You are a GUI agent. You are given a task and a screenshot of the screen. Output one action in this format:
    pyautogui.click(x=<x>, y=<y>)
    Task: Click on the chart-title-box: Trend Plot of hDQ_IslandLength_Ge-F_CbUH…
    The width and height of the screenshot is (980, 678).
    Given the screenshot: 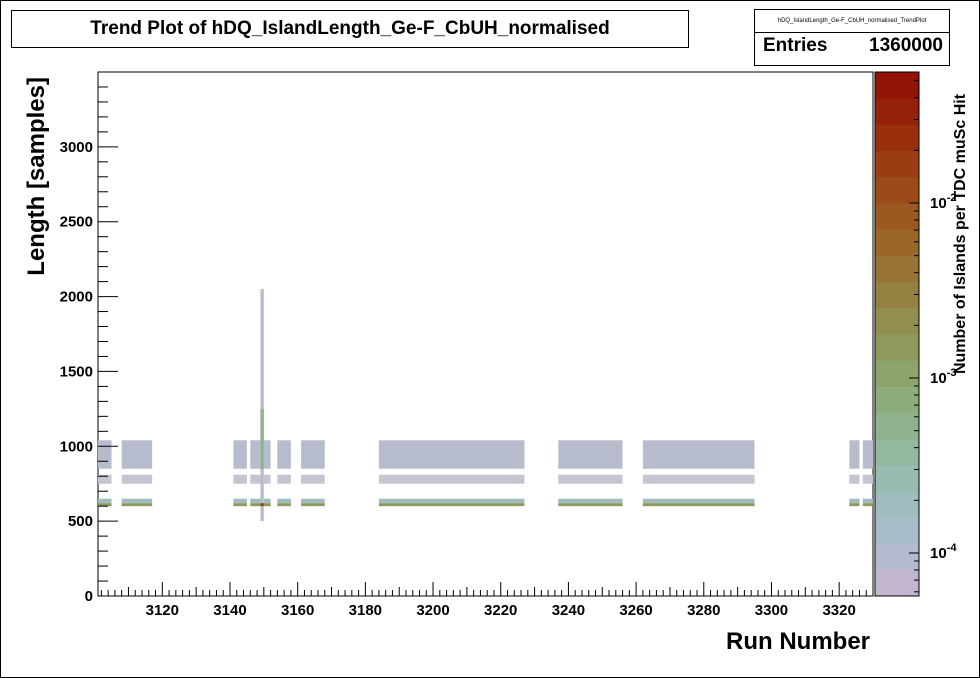 What is the action you would take?
    pyautogui.click(x=350, y=29)
    